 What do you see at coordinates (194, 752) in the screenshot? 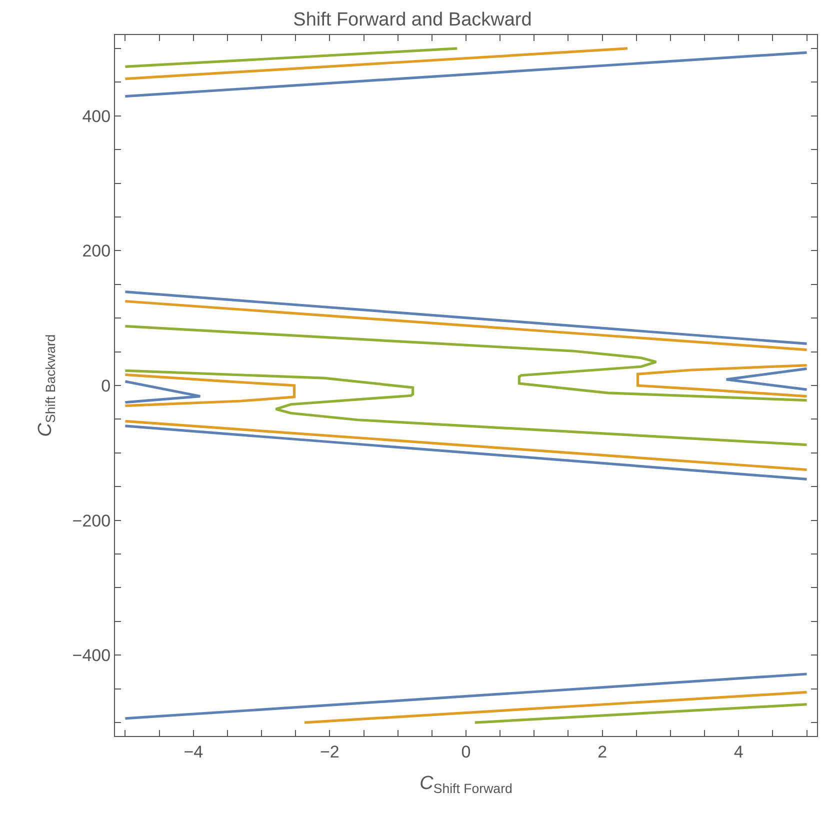
I see `x-tick-label: −4` at bounding box center [194, 752].